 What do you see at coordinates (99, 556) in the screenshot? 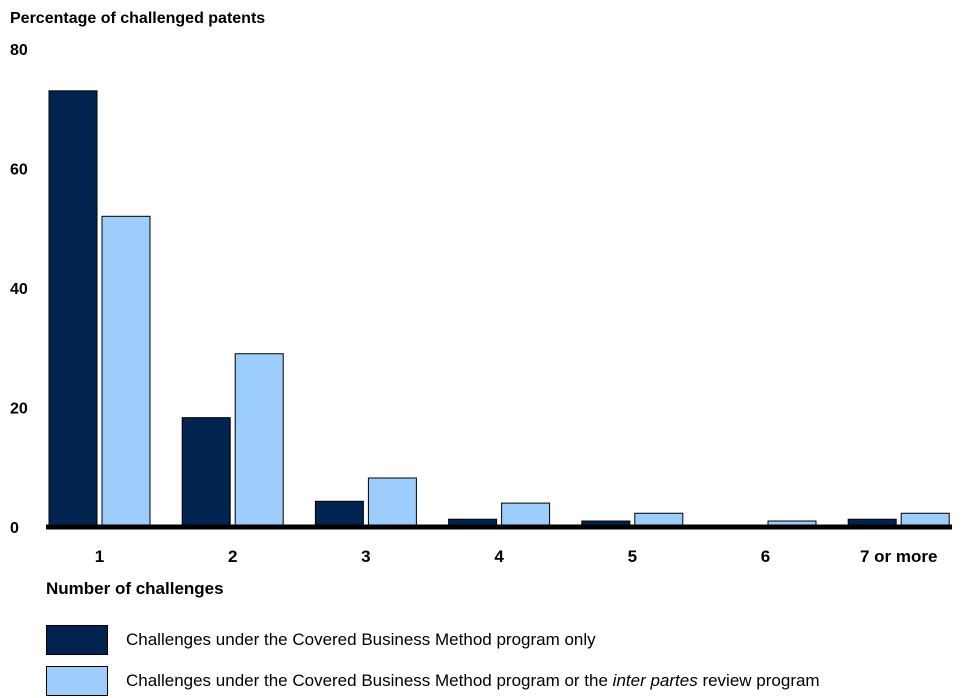
I see `x-tick-label: 1` at bounding box center [99, 556].